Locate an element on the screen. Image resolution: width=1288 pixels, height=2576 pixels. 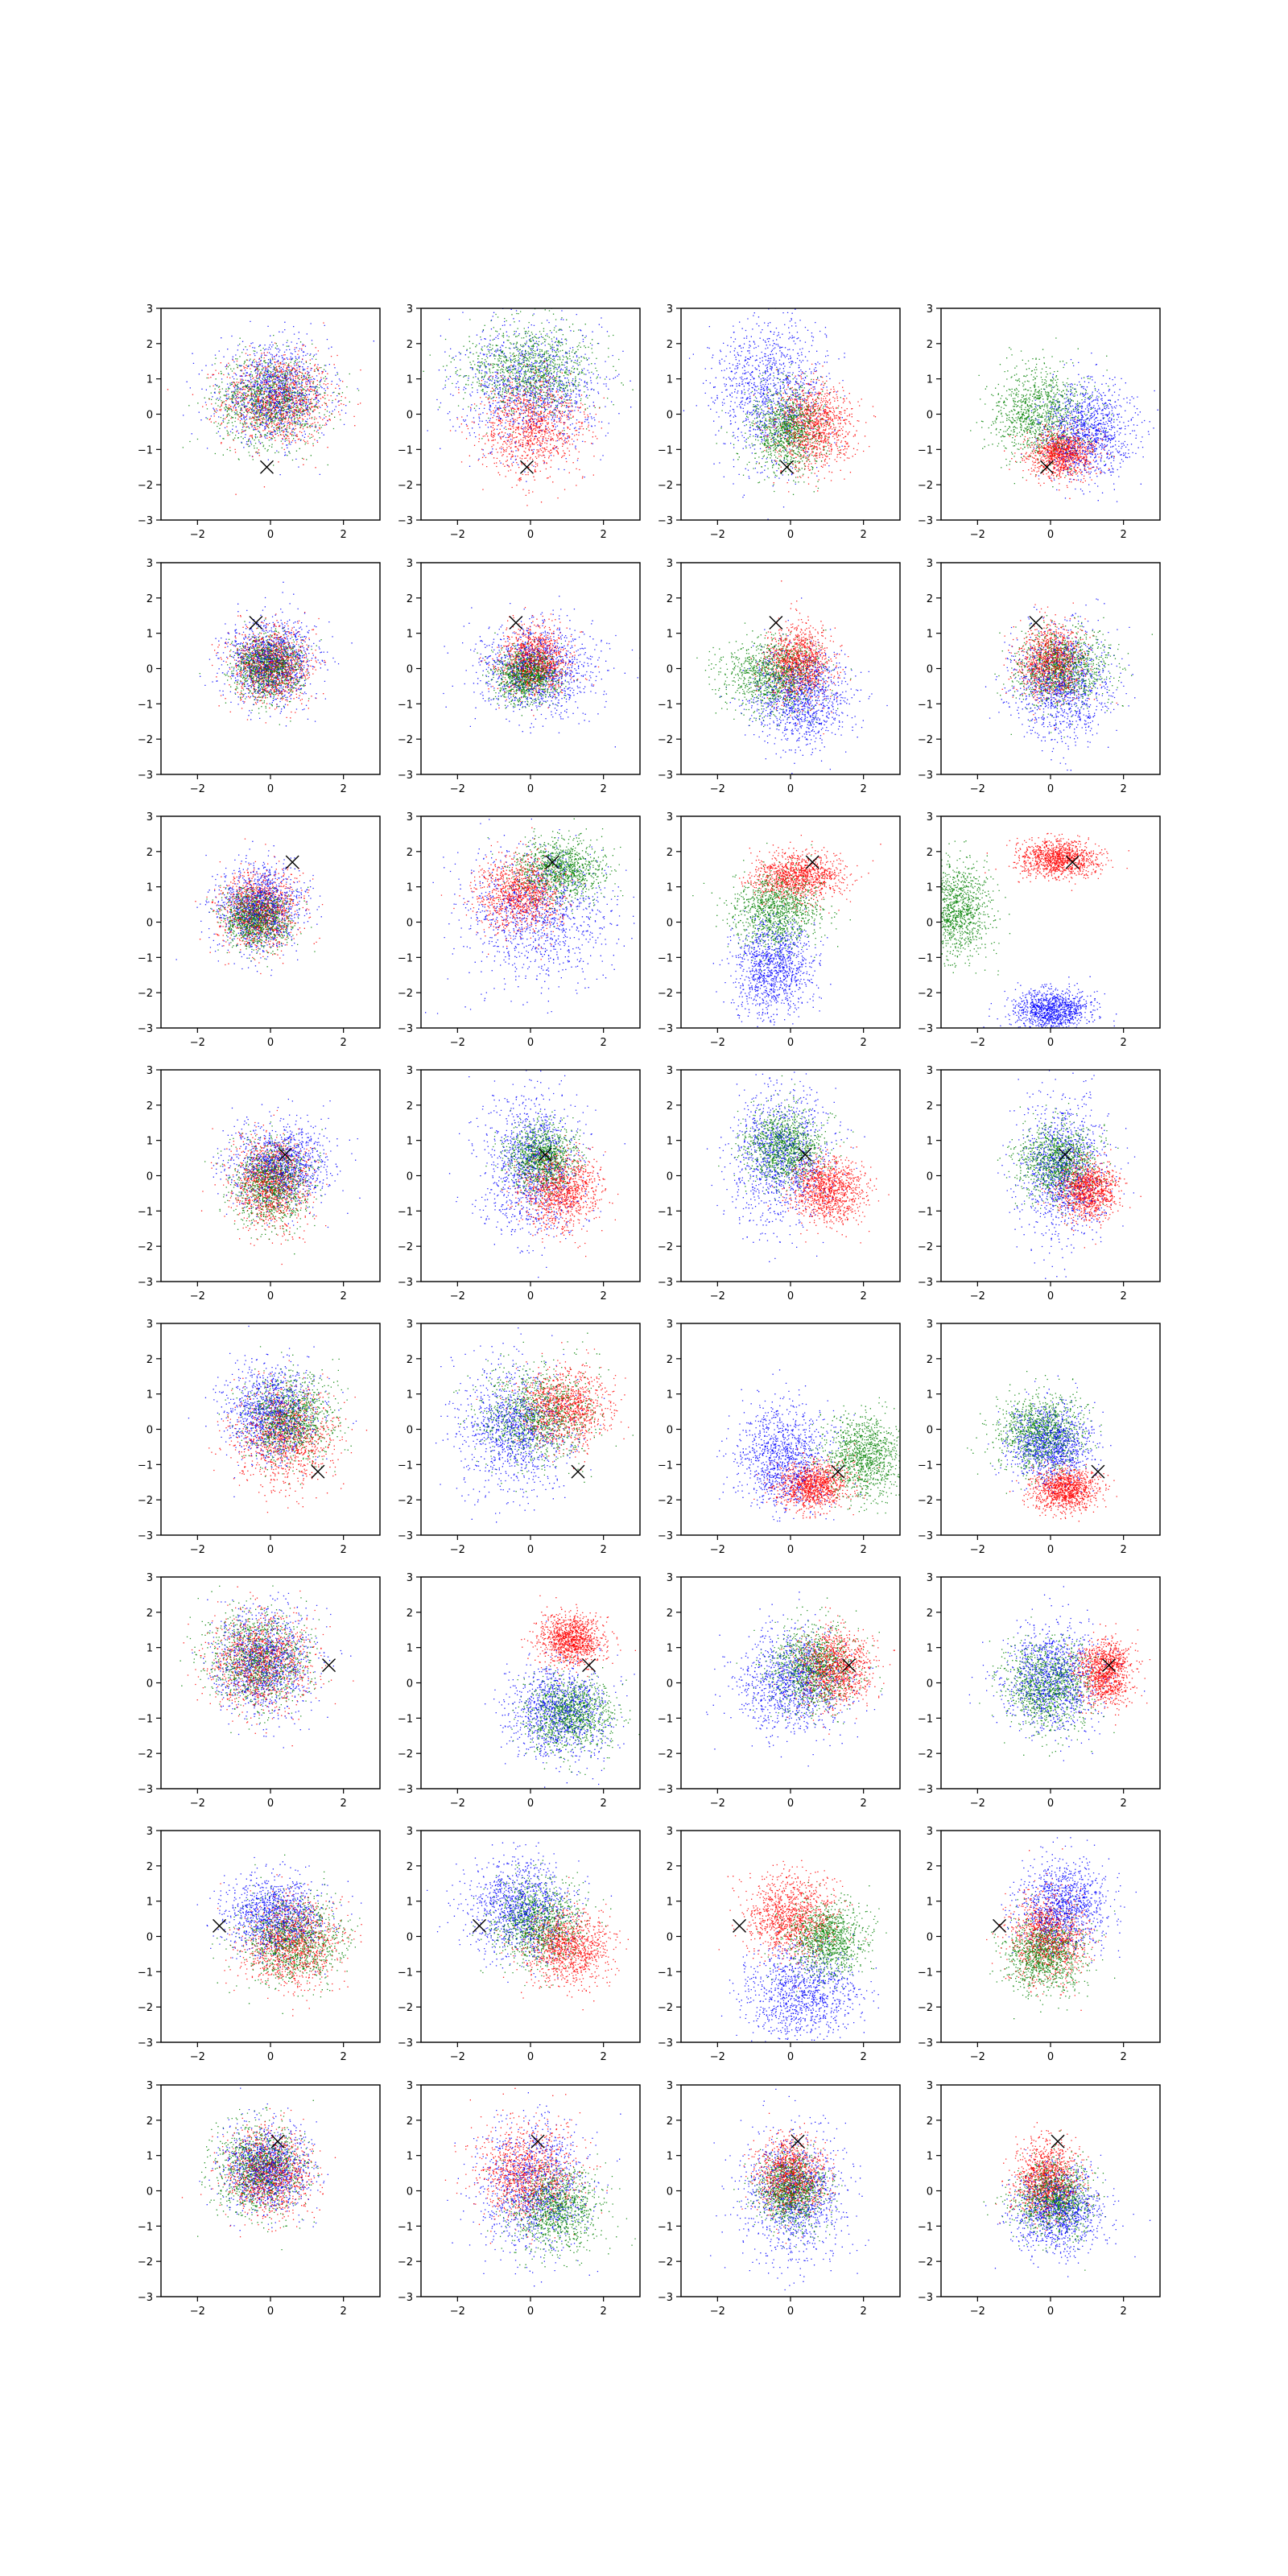
panel-r8-c2: −2 0 2 −3 −2 −1 0 1 2 3 is located at coordinates (519, 2199).